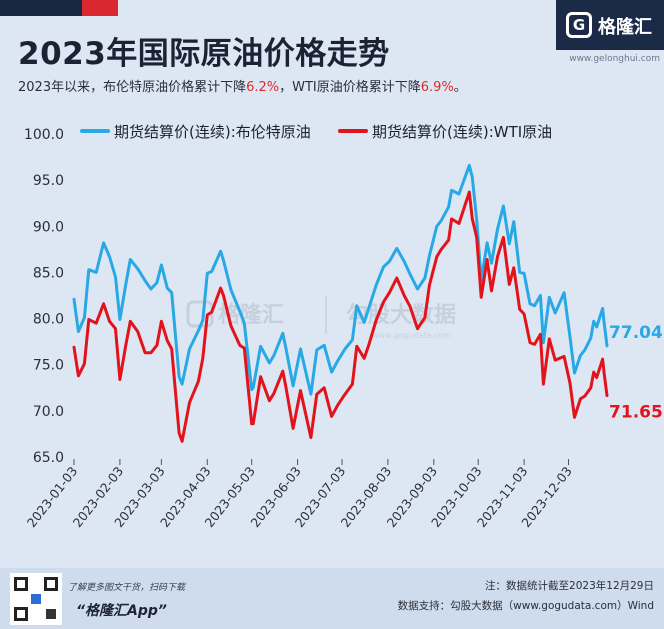  What do you see at coordinates (44, 296) in the screenshot?
I see `y-axis: 65.0 70.0 75.0 80.0 85.0 90.0 95.0 100.0` at bounding box center [44, 296].